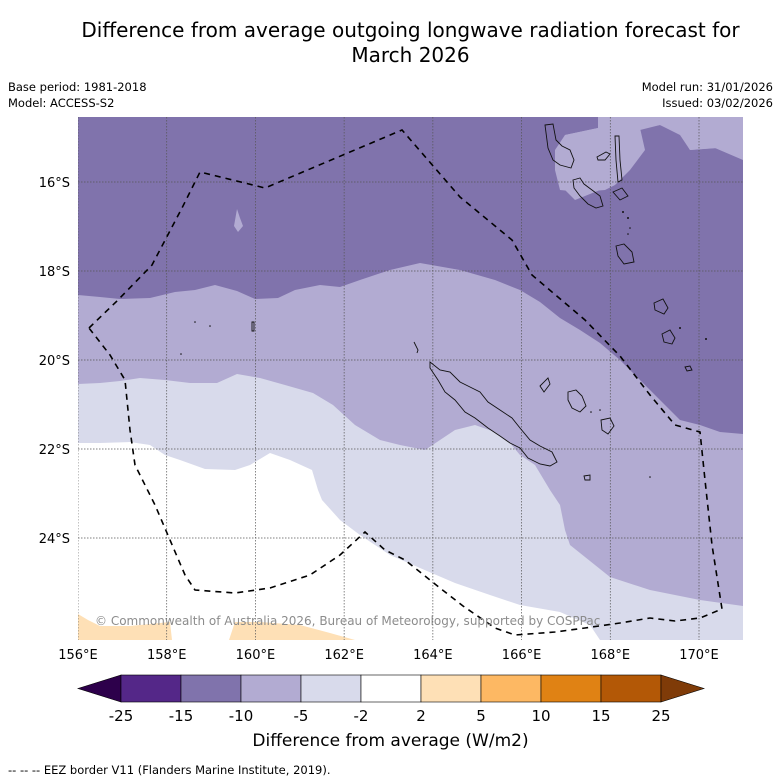  Describe the element at coordinates (253, 326) in the screenshot. I see `coastline-chesterfield` at that location.